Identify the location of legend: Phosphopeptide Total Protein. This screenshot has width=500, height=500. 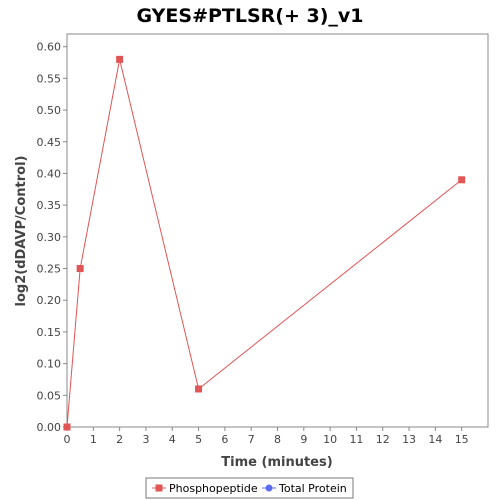
(249, 488).